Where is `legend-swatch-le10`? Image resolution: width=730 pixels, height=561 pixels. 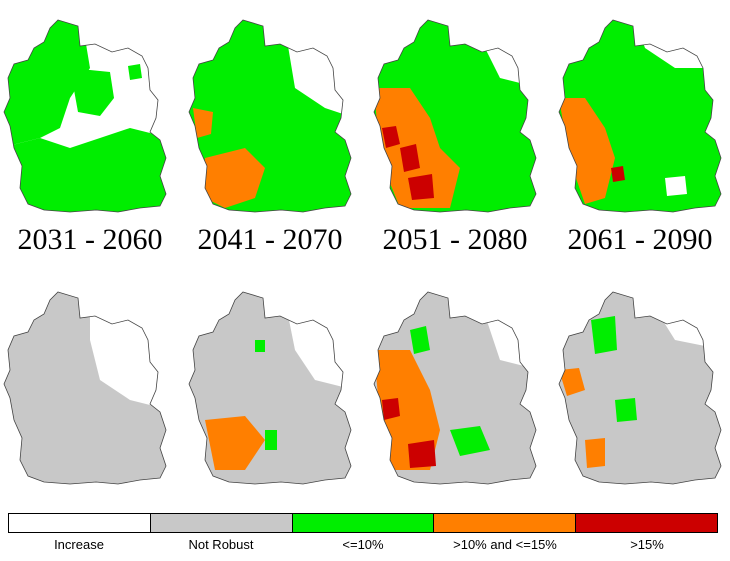 legend-swatch-le10 is located at coordinates (363, 523).